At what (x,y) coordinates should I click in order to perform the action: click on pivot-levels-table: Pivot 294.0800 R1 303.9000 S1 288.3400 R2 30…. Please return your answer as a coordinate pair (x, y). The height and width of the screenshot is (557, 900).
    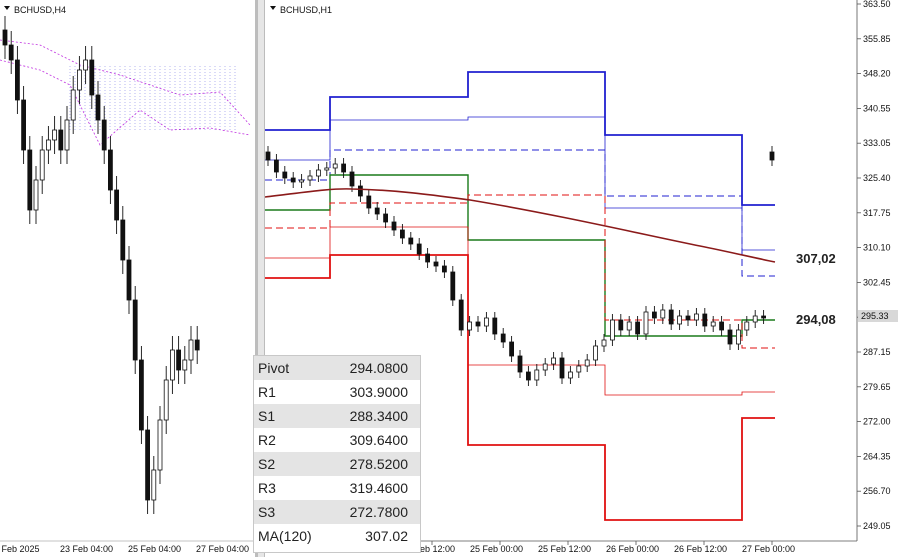
    Looking at the image, I should click on (337, 454).